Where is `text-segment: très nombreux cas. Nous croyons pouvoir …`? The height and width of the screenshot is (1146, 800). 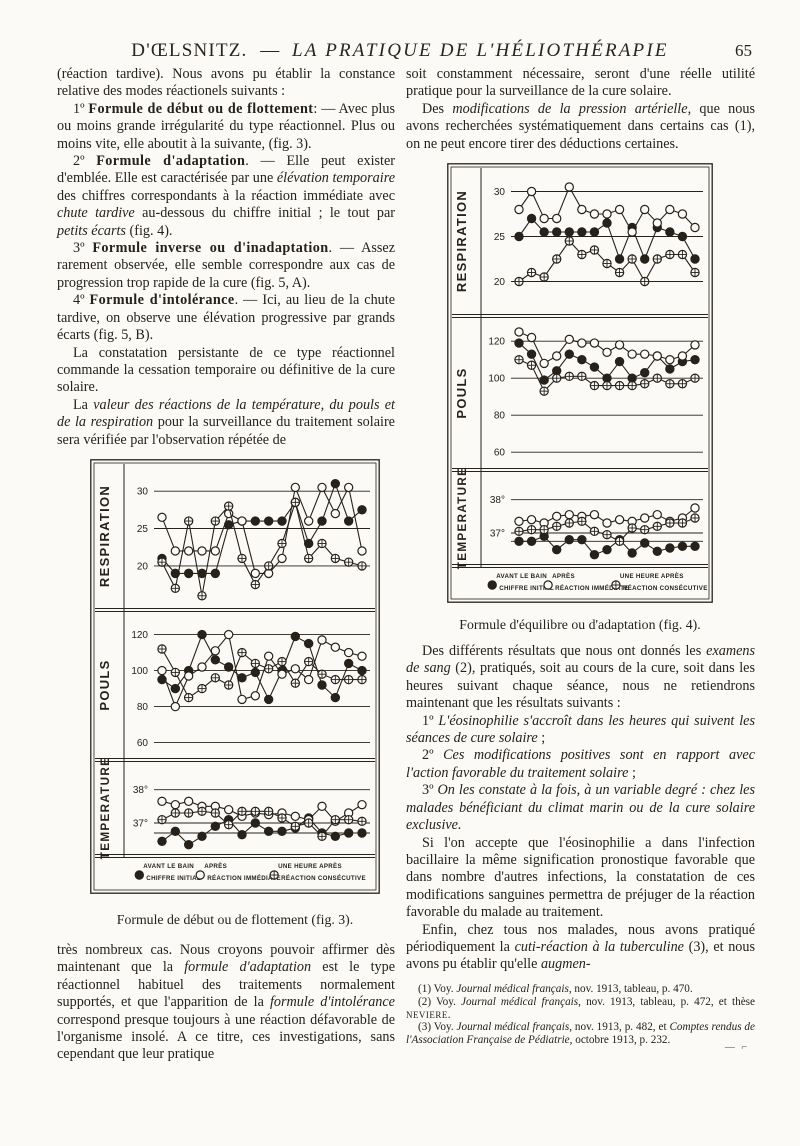
text-segment: très nombreux cas. Nous croyons pouvoir … is located at coordinates (226, 958).